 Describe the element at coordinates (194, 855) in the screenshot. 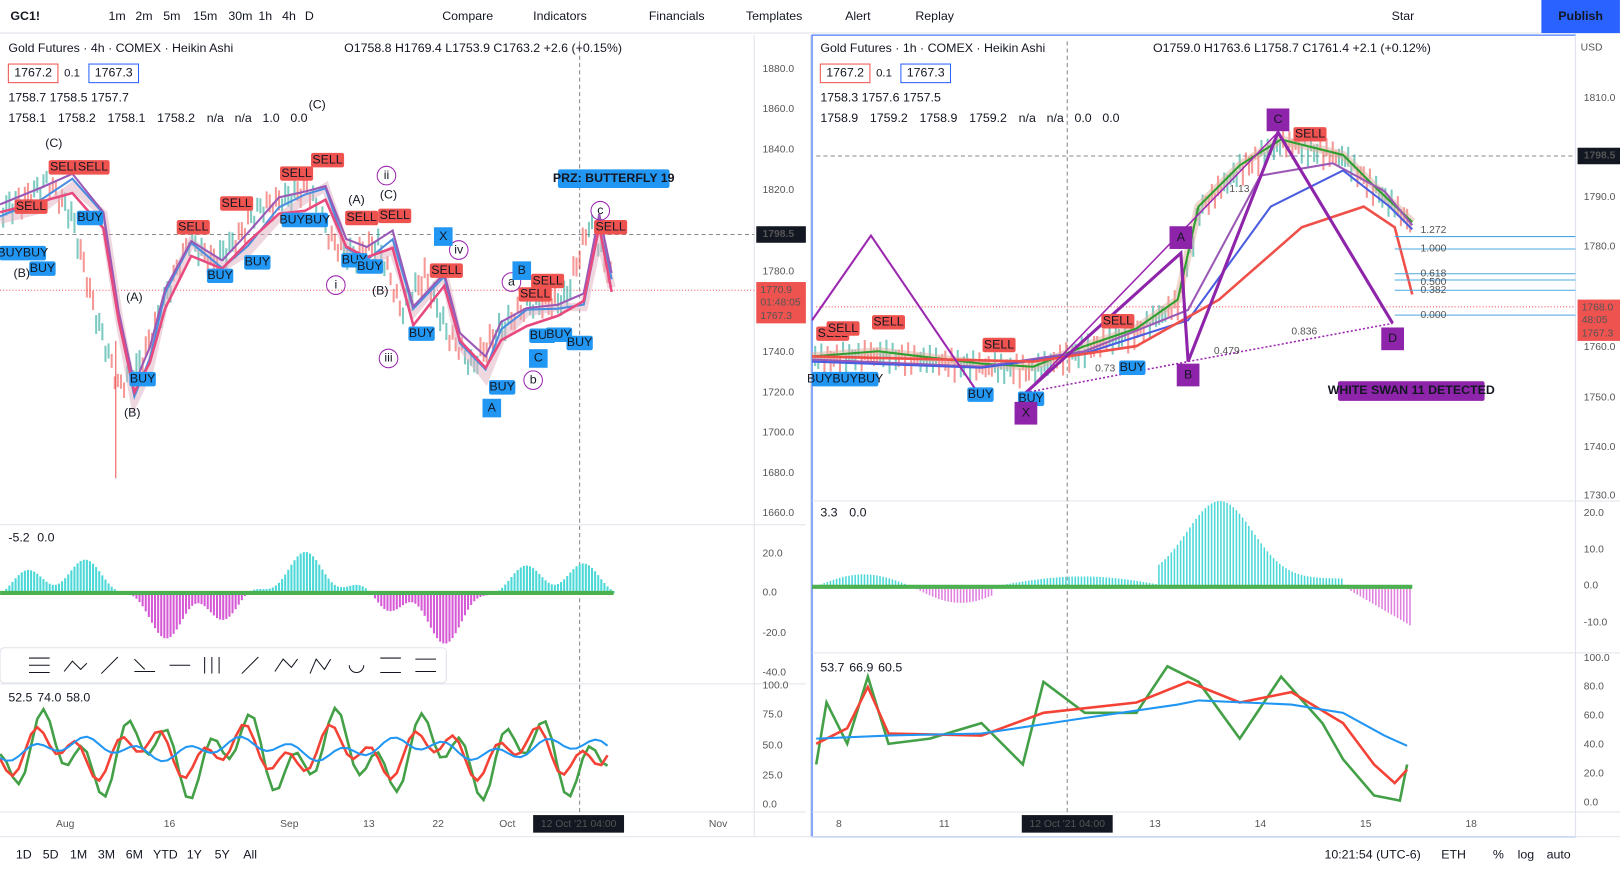

I see `range-button: 1Y` at that location.